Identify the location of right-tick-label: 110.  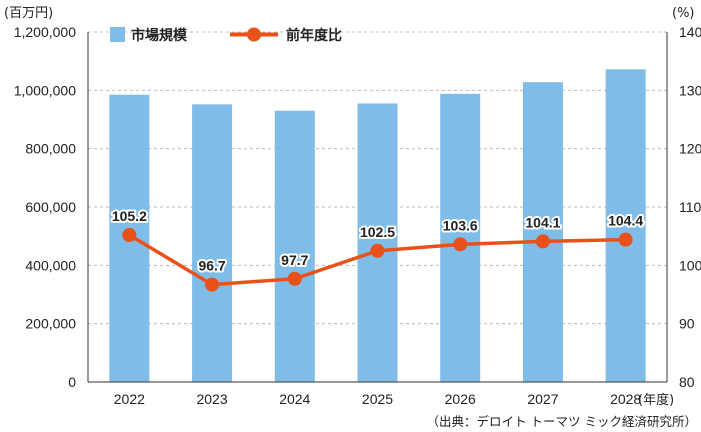
(690, 207).